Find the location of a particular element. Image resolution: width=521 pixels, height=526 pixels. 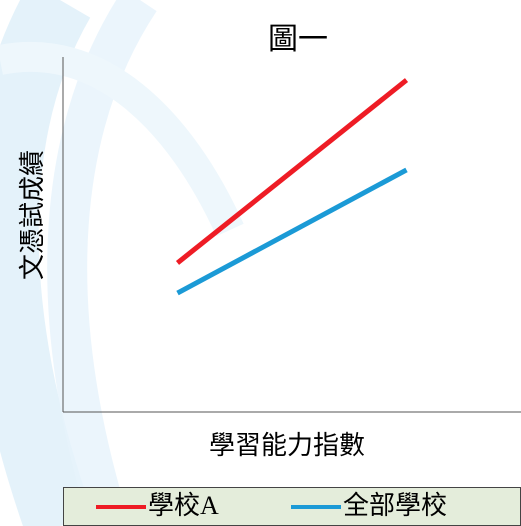

chart-title: 圖一 is located at coordinates (298, 39).